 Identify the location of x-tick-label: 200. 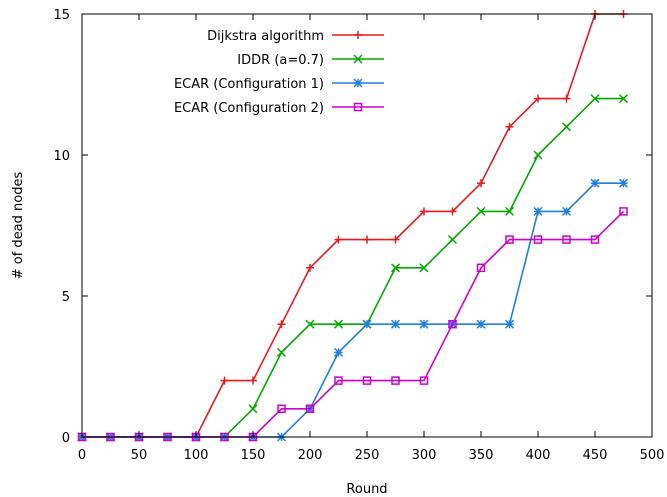
(310, 455).